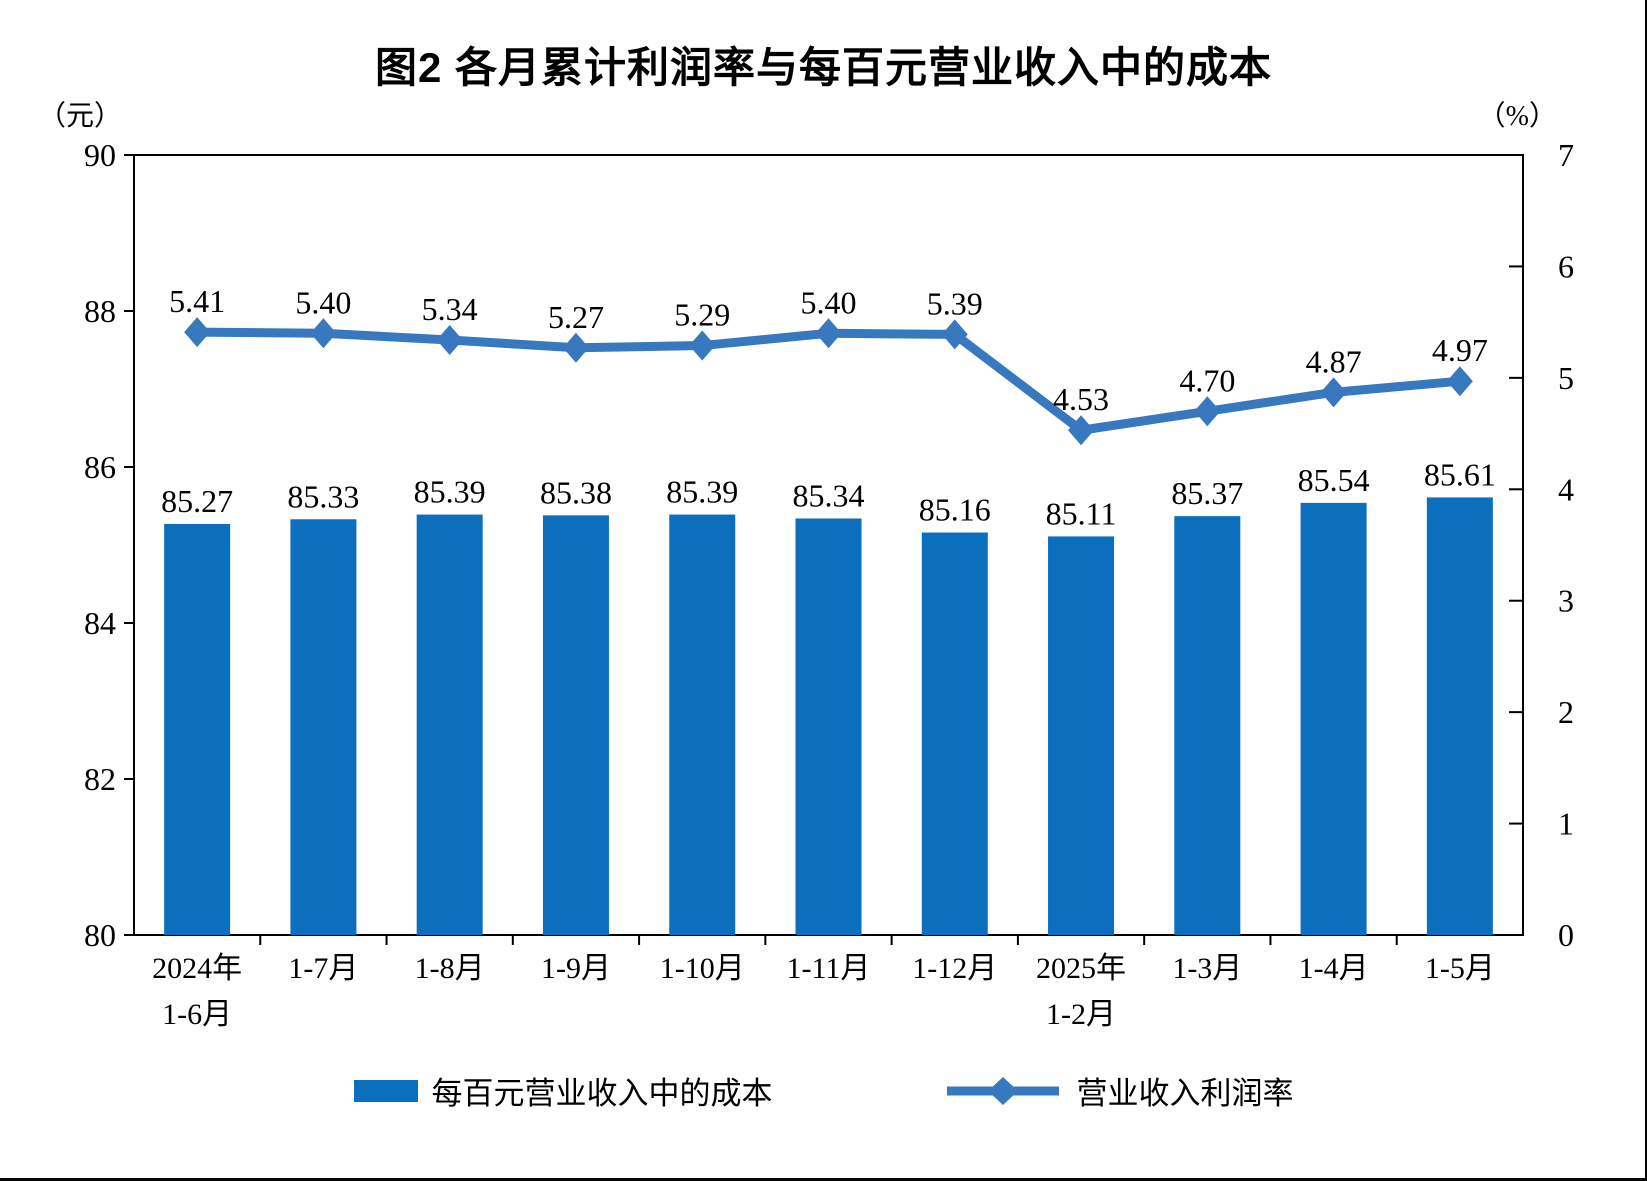  Describe the element at coordinates (323, 496) in the screenshot. I see `bar-value-label: 85.33` at that location.